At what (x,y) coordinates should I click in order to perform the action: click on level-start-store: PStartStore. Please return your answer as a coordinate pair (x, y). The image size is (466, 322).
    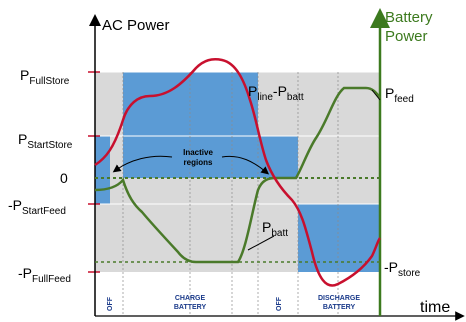
    Looking at the image, I should click on (45, 141).